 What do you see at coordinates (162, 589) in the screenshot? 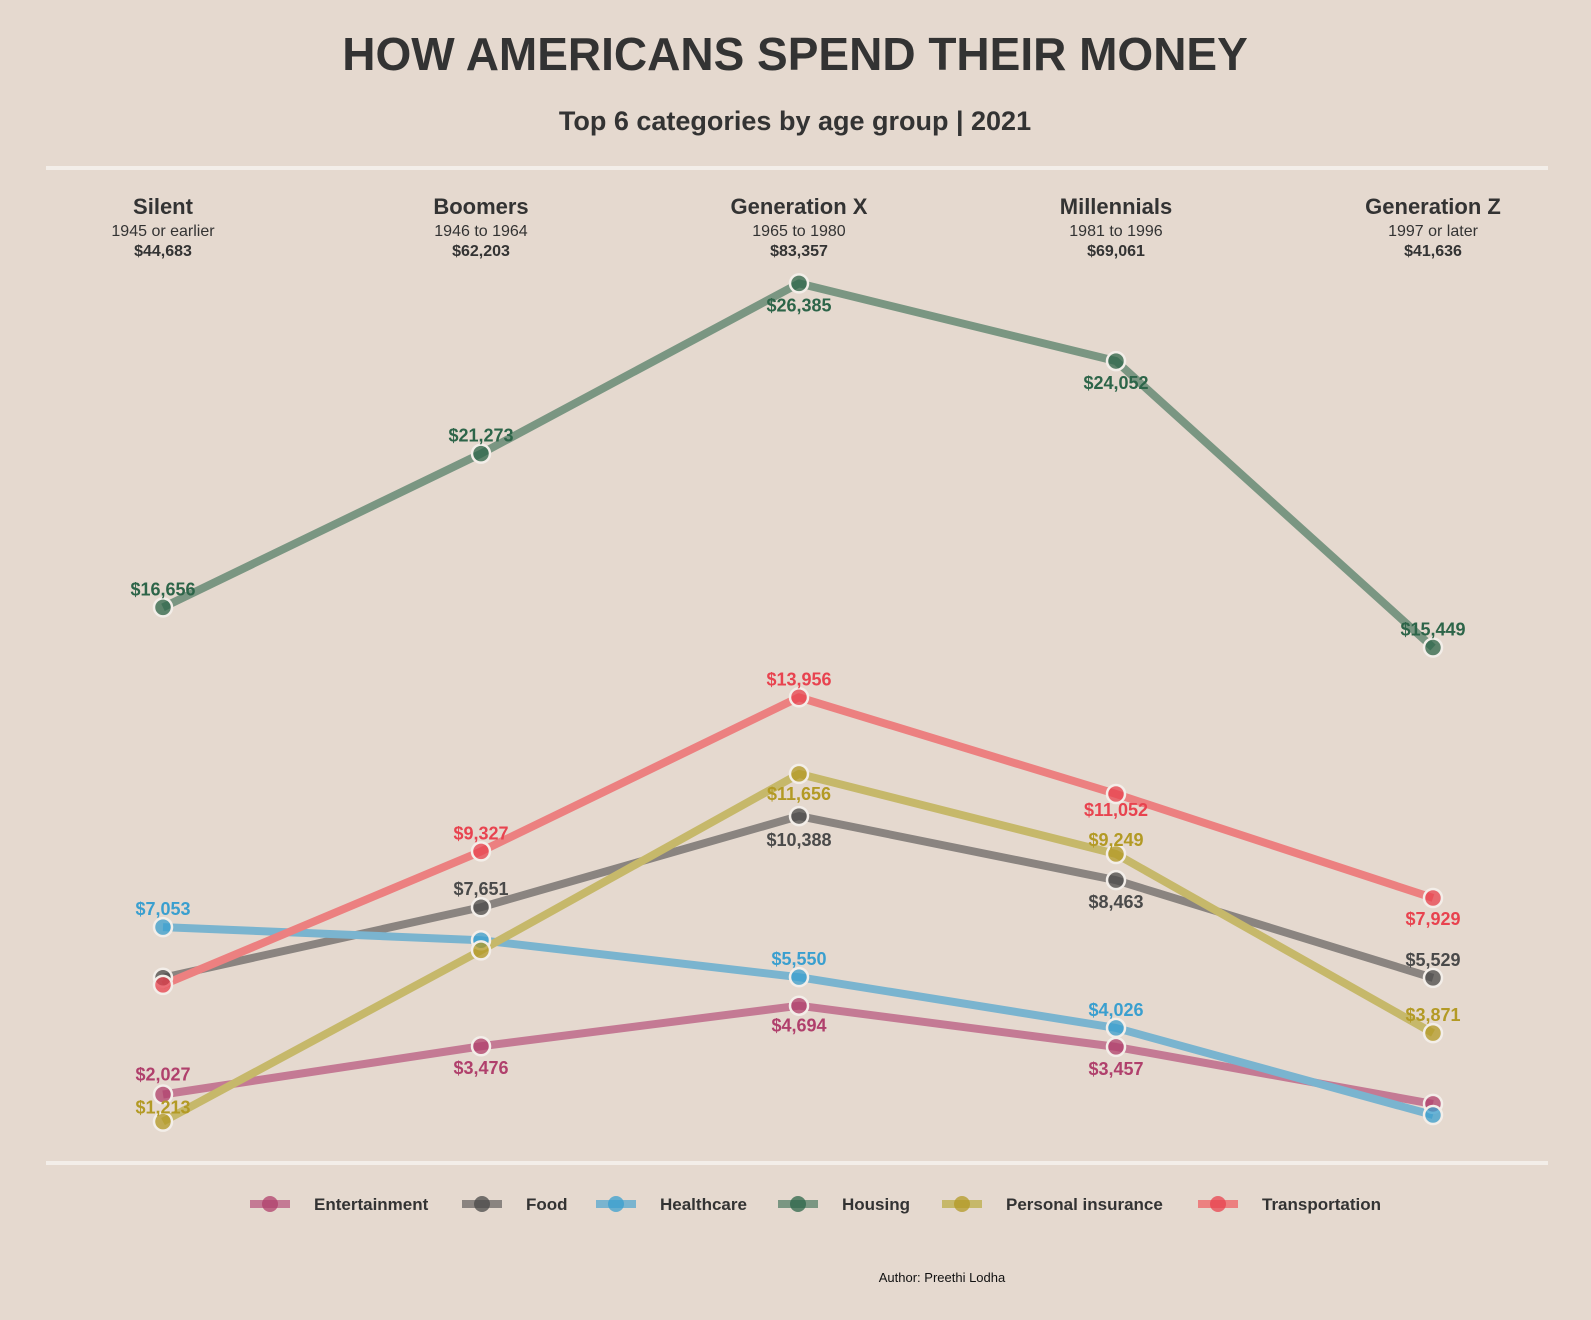
I see `data-label-housing: $16,656` at bounding box center [162, 589].